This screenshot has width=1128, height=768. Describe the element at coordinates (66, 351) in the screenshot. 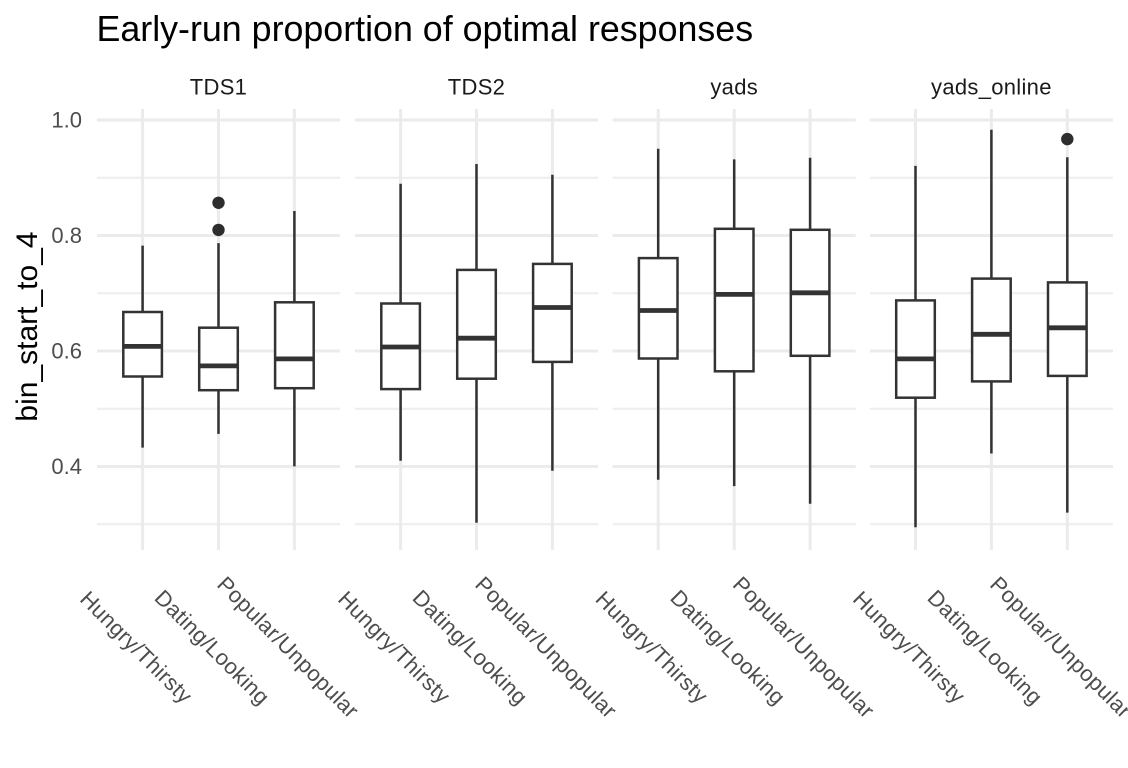

I see `svg-text: 0.6` at that location.